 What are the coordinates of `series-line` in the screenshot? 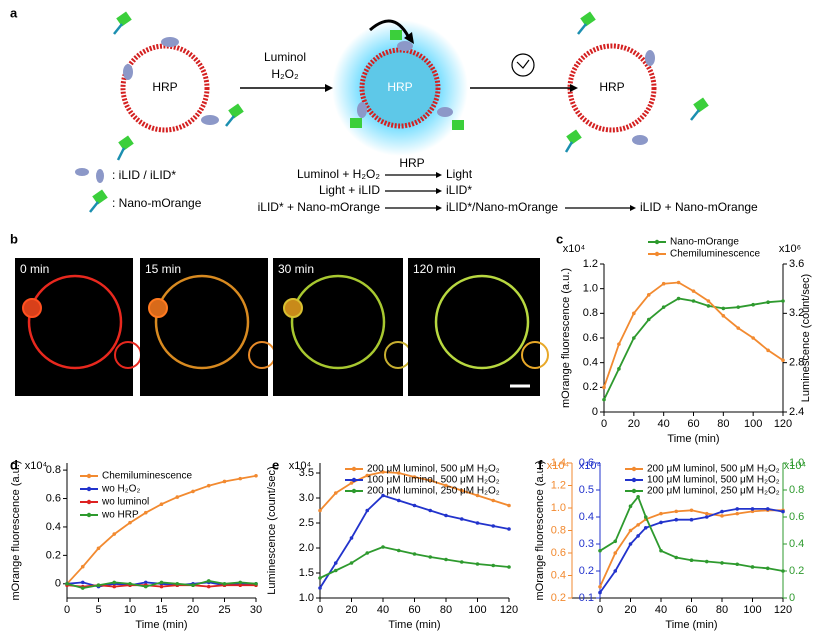 It's located at (414, 562).